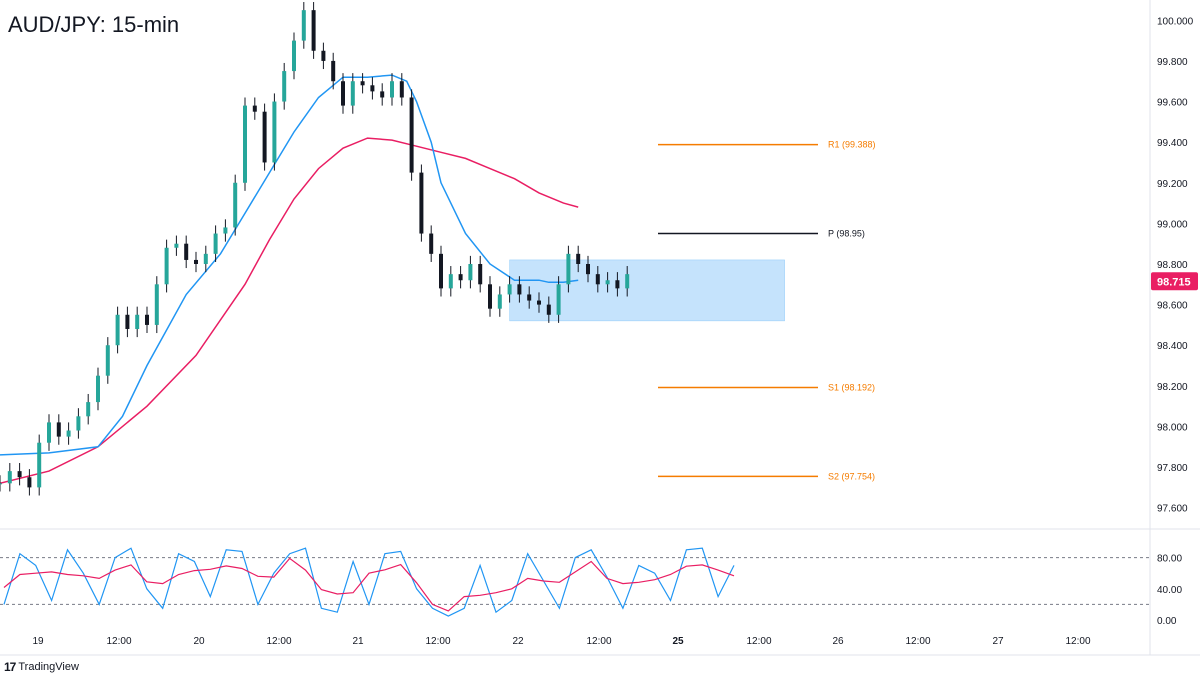 This screenshot has width=1200, height=675. Describe the element at coordinates (1172, 306) in the screenshot. I see `price-tick-7: 98.600` at that location.